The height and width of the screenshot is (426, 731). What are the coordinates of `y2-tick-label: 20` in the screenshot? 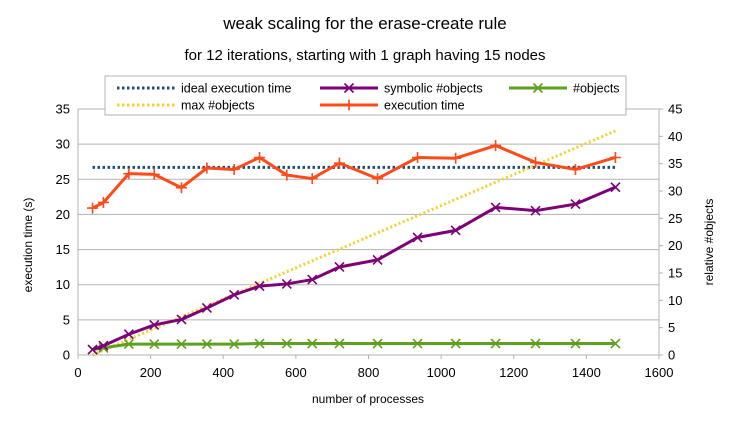 It's located at (675, 245).